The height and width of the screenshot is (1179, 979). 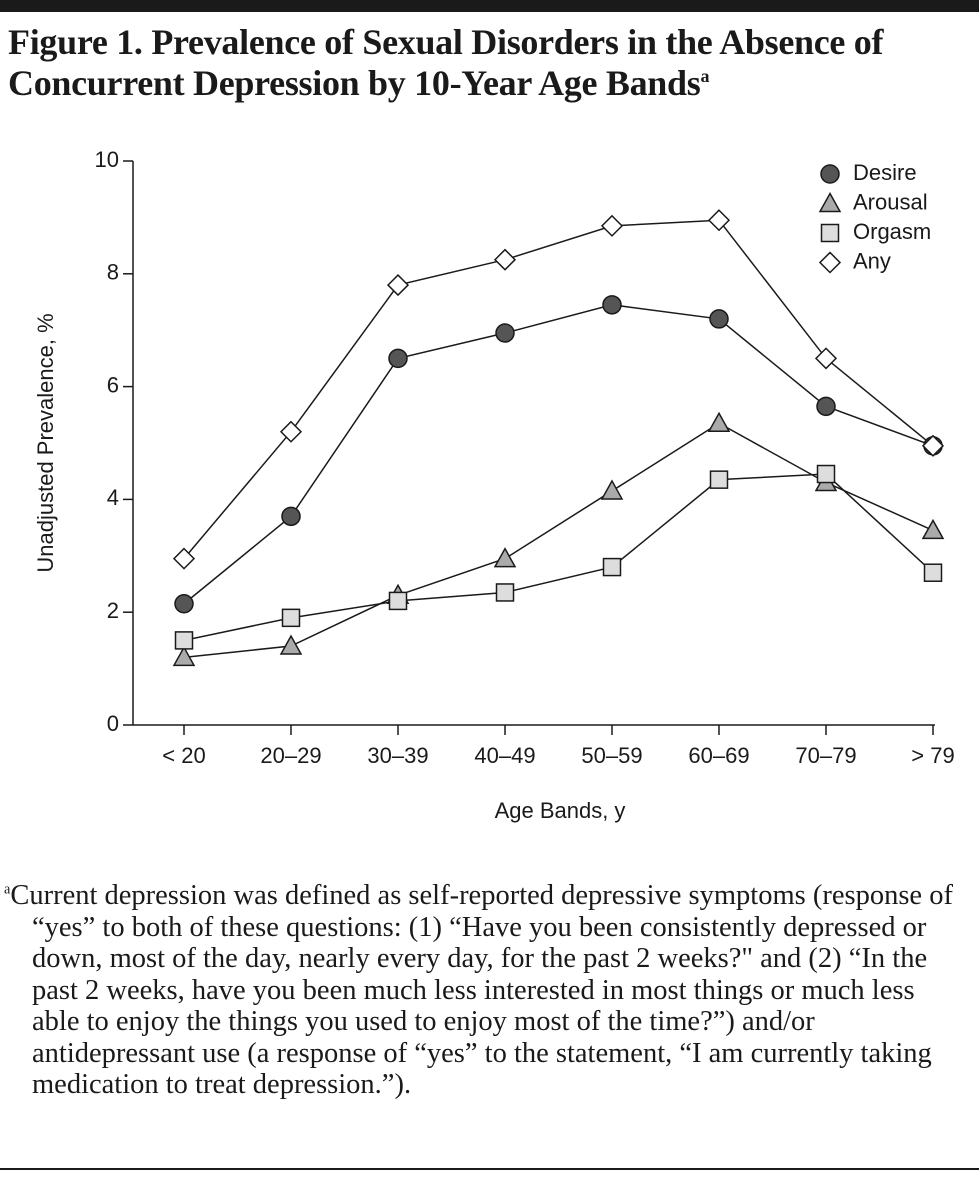 I want to click on x-tick-label: 40–49, so click(x=504, y=755).